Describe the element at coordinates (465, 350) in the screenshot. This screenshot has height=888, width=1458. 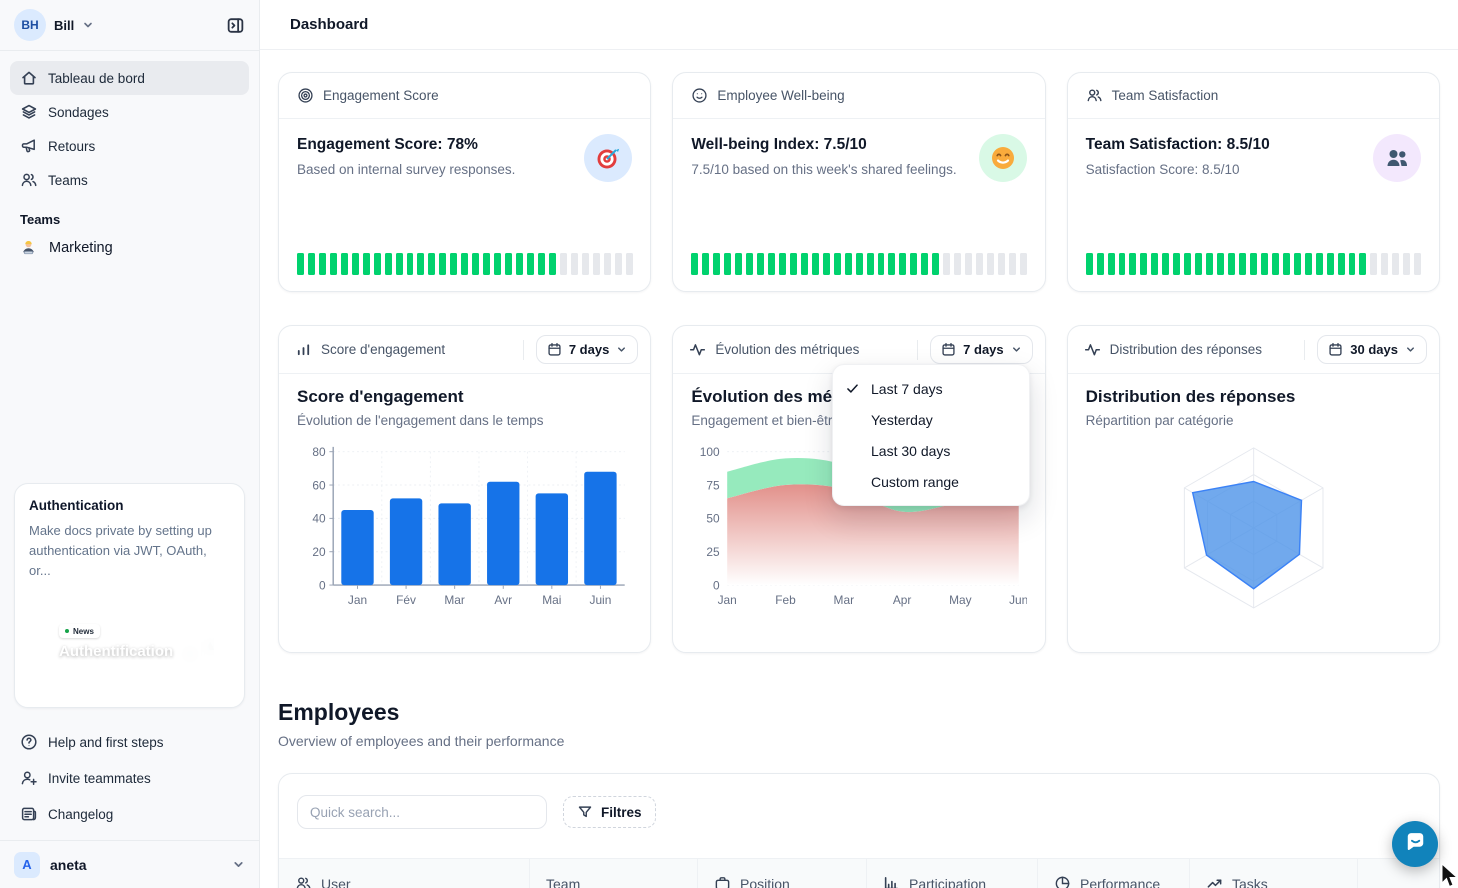
I see `chart-card-header: Score d'engagement 7 days` at that location.